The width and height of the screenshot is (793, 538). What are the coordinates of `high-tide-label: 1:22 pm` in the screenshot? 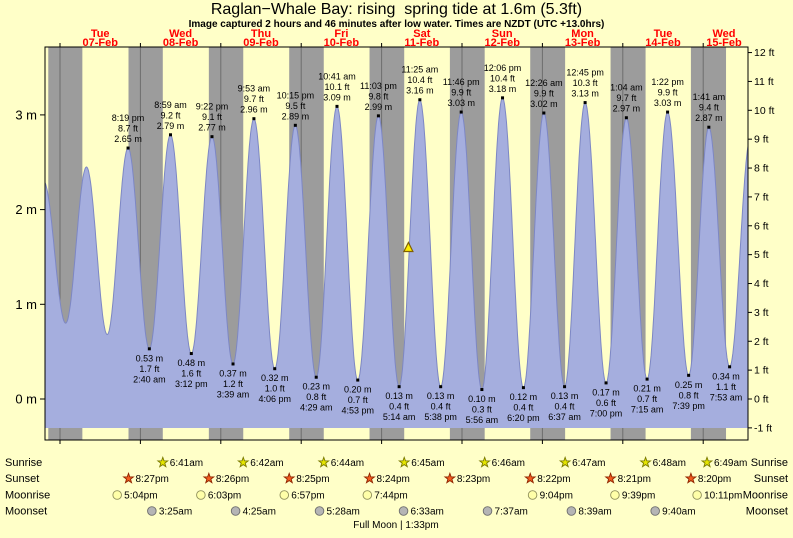 It's located at (667, 82).